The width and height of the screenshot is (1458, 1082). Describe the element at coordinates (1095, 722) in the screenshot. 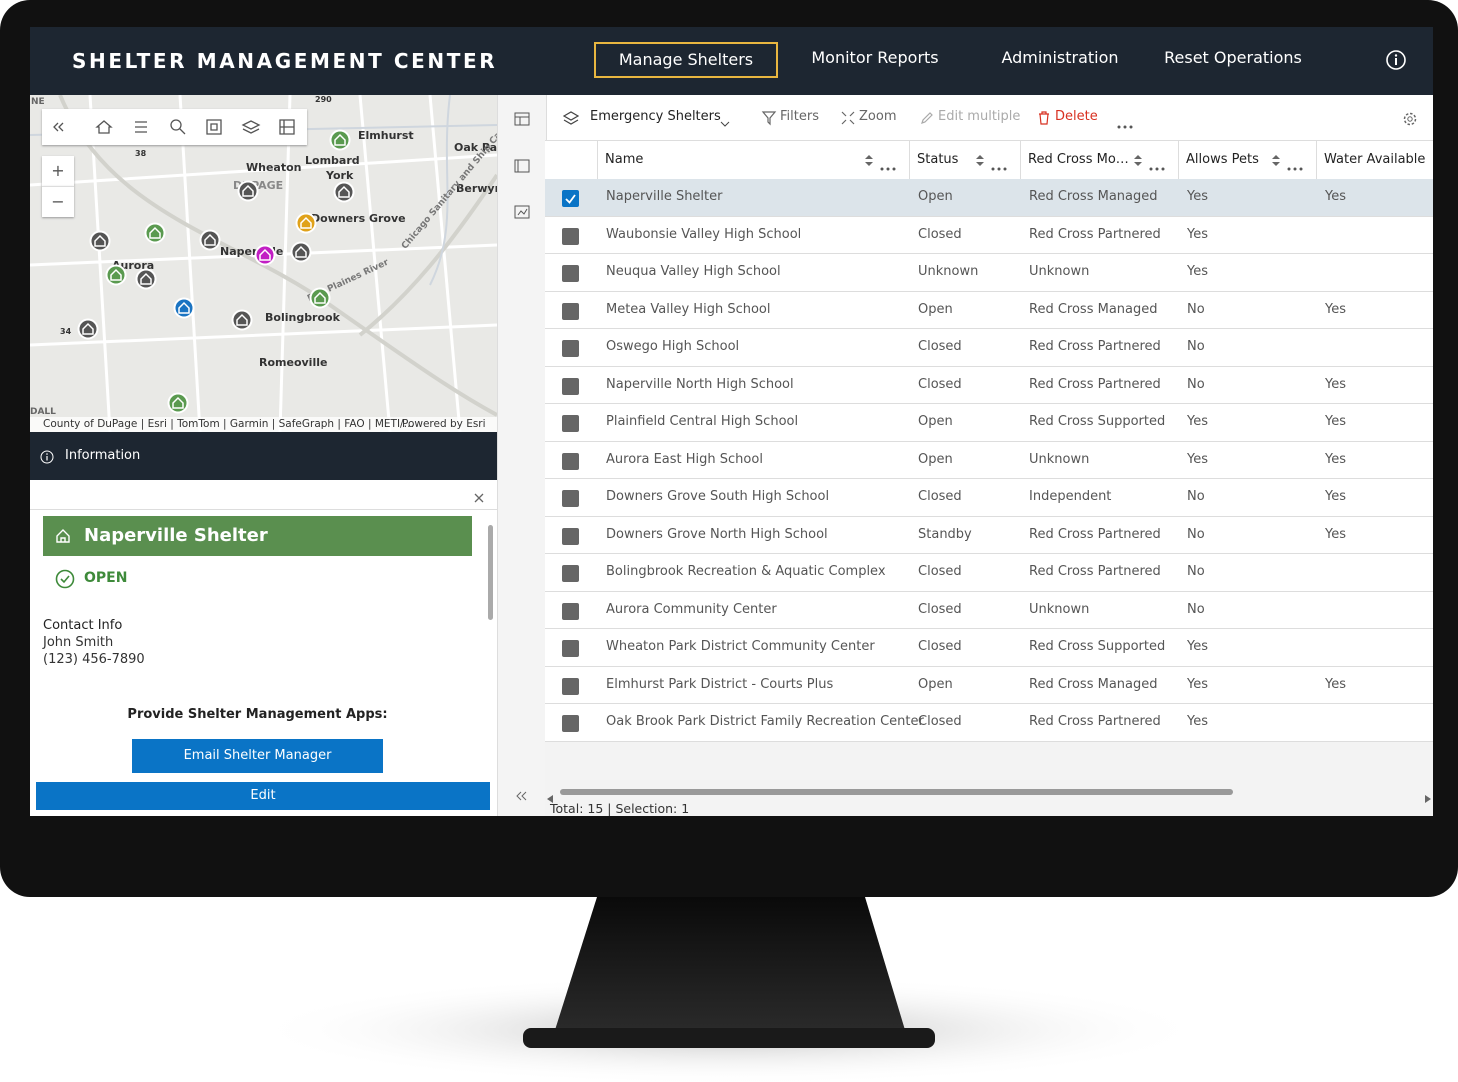

I see `table-cell: Red Cross Partnered` at that location.